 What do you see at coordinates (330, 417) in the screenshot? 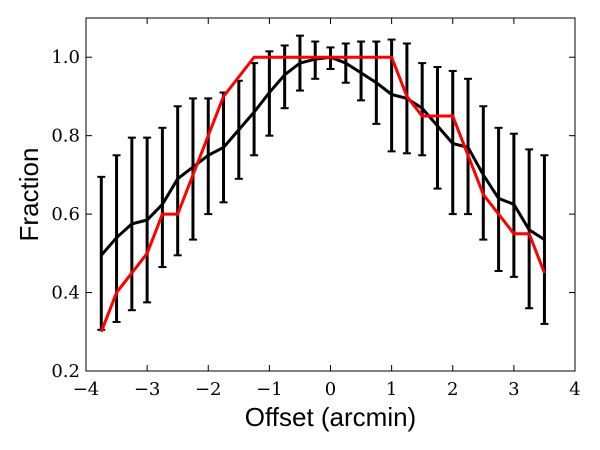
I see `x-axis-title: Offset (arcmin)` at bounding box center [330, 417].